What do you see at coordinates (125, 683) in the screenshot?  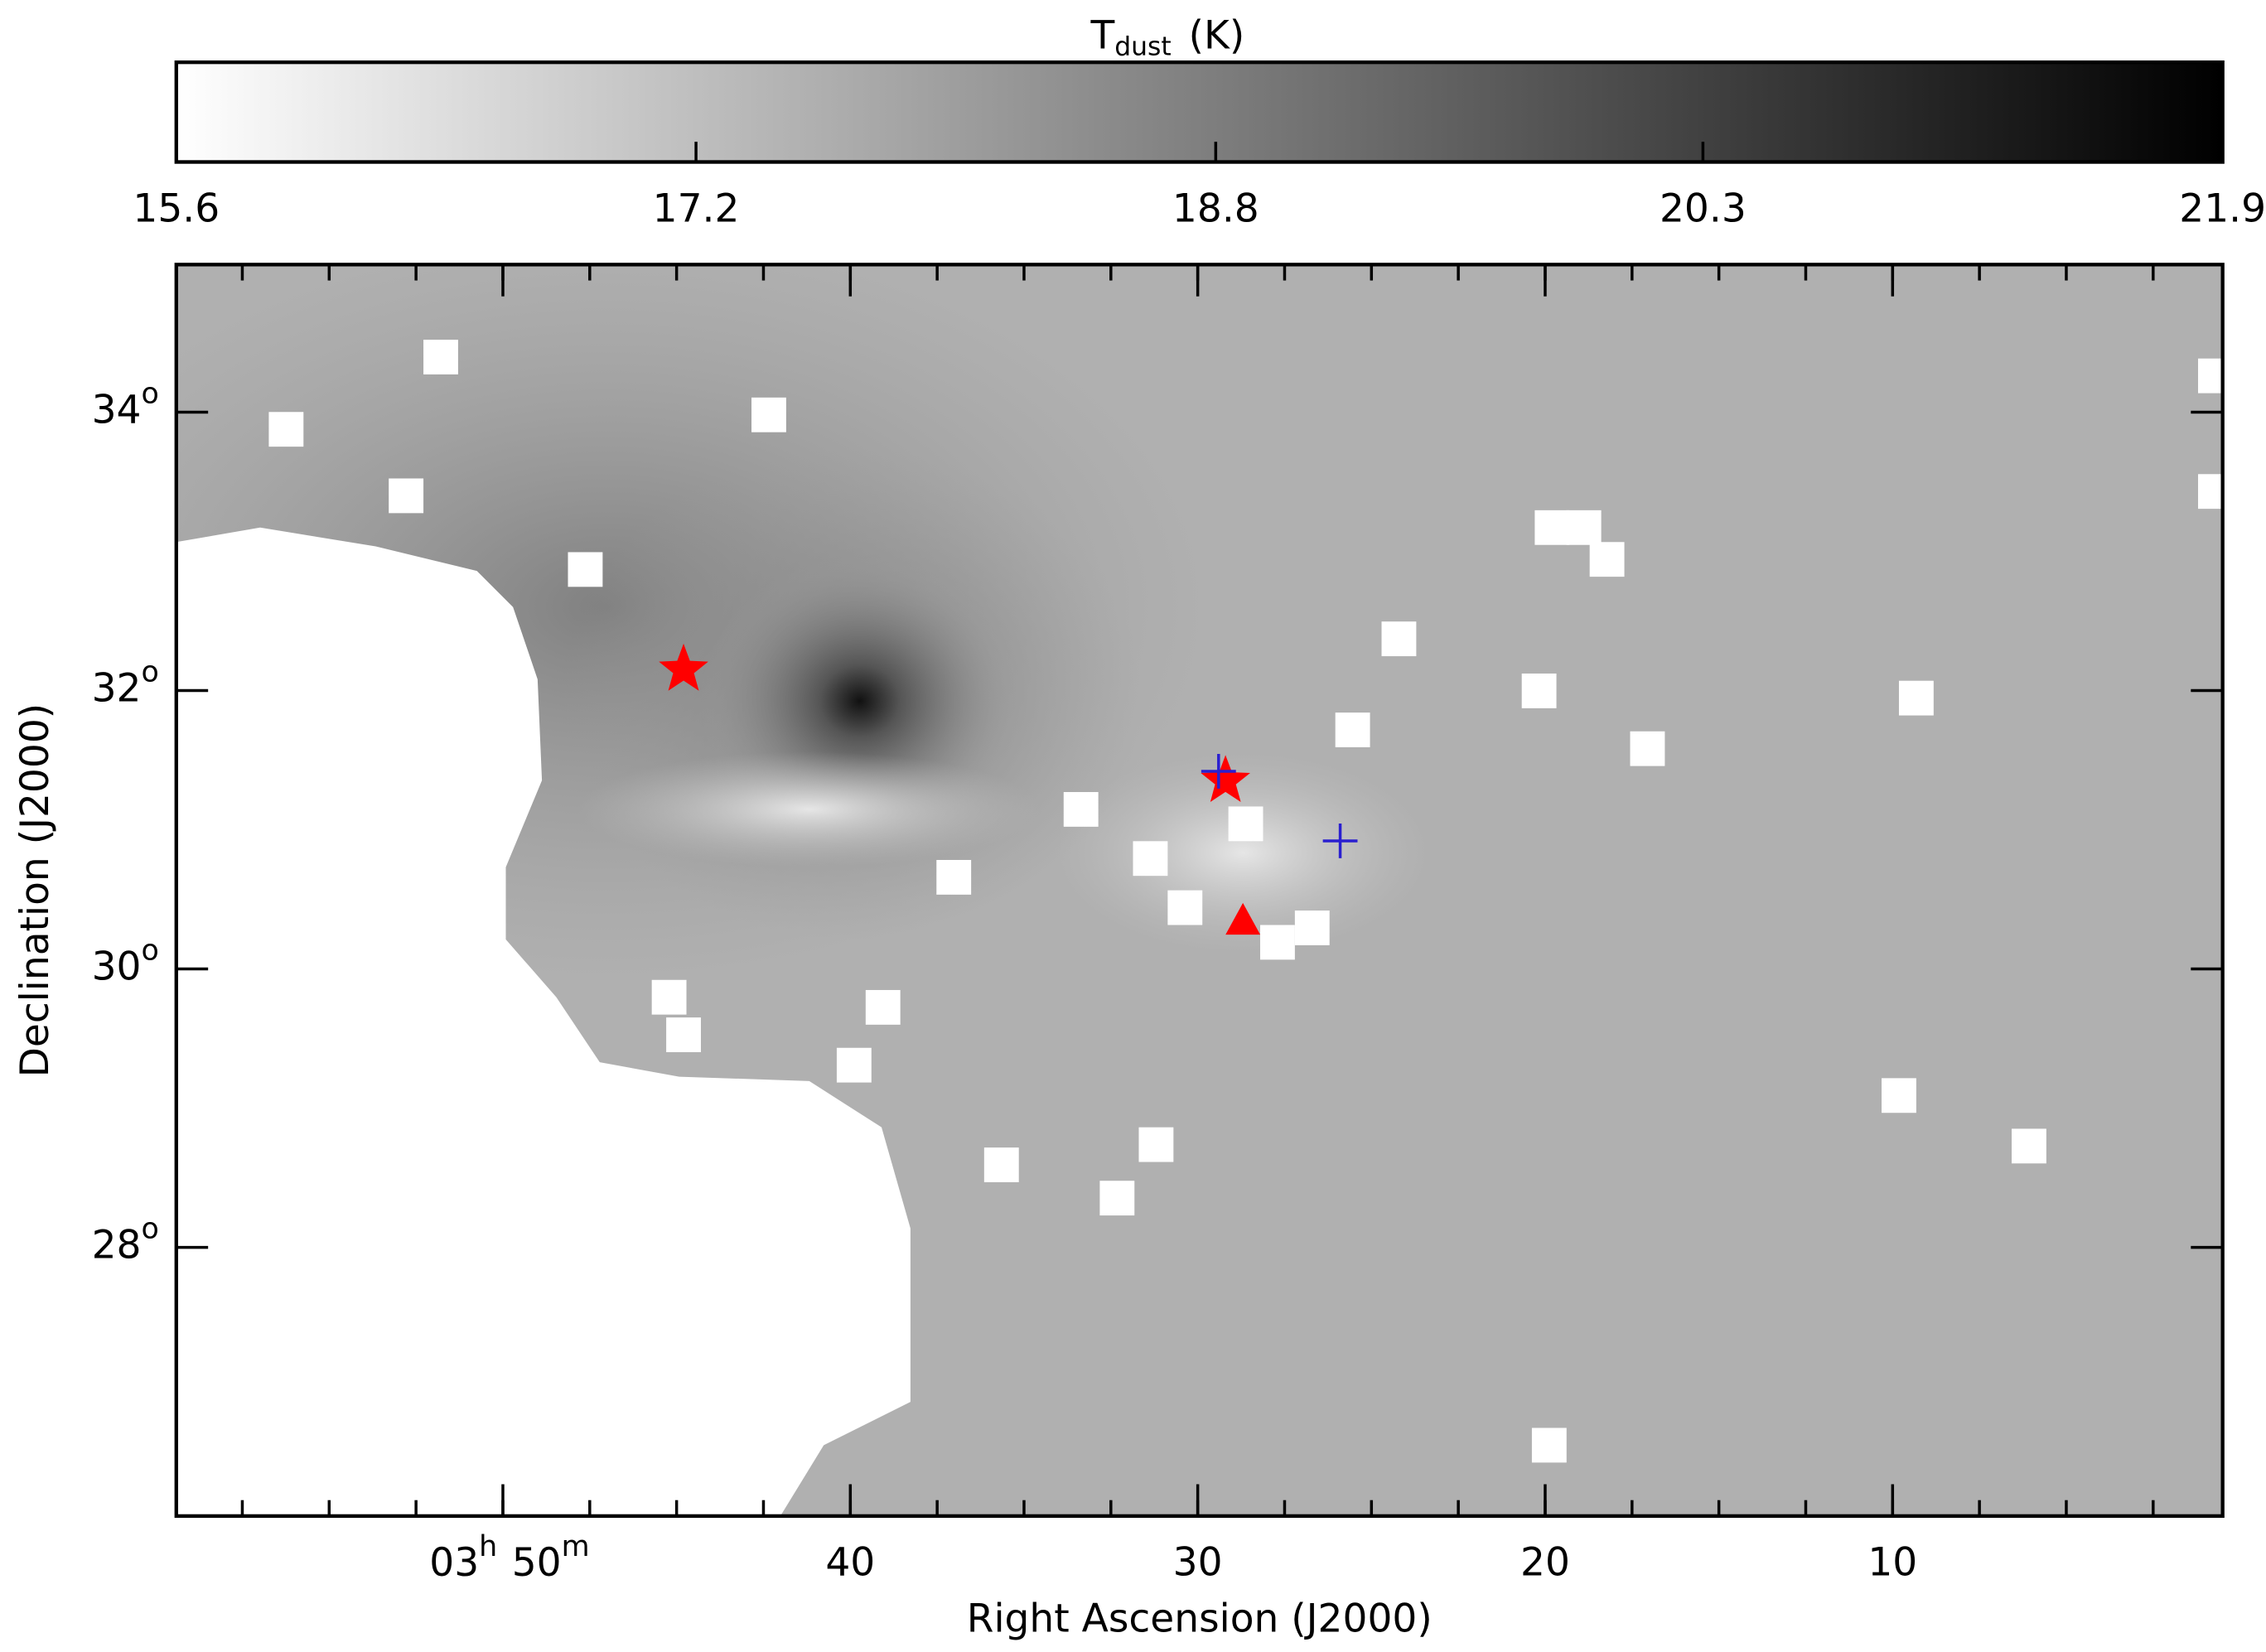 I see `y-tick-label: 32o` at bounding box center [125, 683].